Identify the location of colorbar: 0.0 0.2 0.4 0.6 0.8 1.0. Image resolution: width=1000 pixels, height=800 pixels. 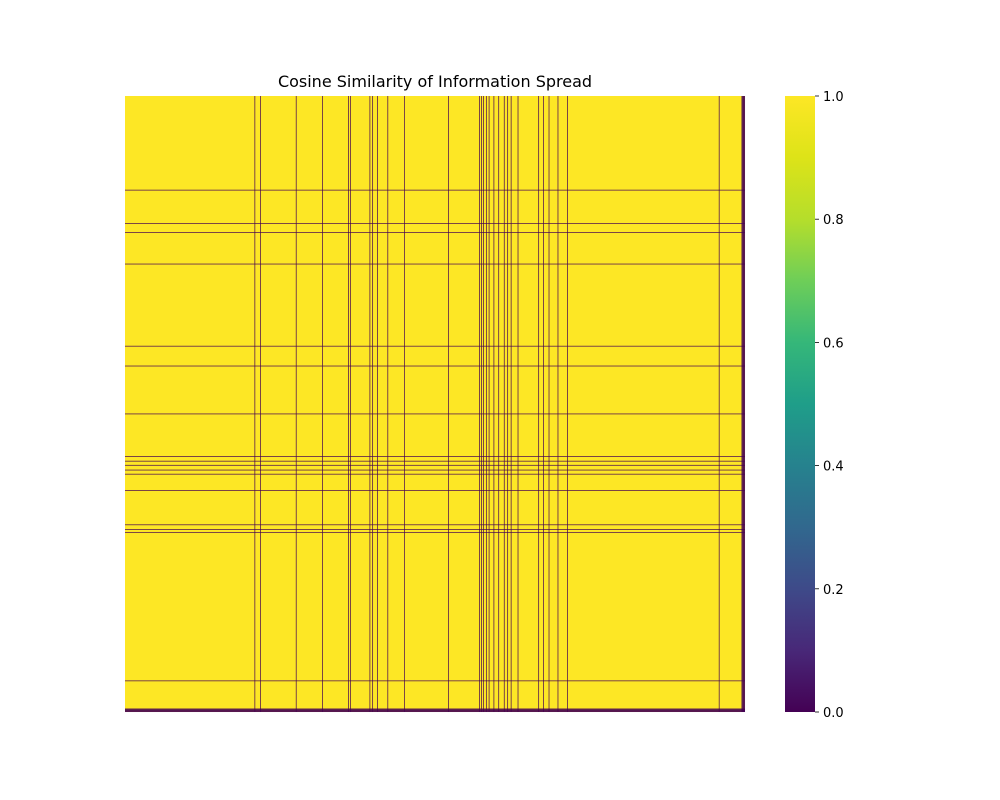
(814, 405).